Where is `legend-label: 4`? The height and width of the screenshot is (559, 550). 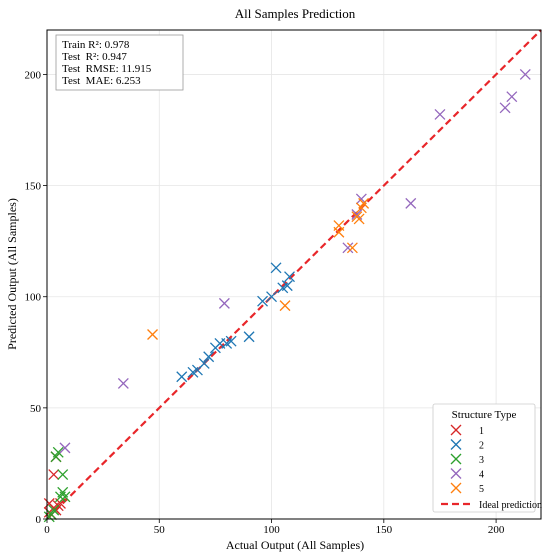
legend-label: 4 is located at coordinates (481, 475).